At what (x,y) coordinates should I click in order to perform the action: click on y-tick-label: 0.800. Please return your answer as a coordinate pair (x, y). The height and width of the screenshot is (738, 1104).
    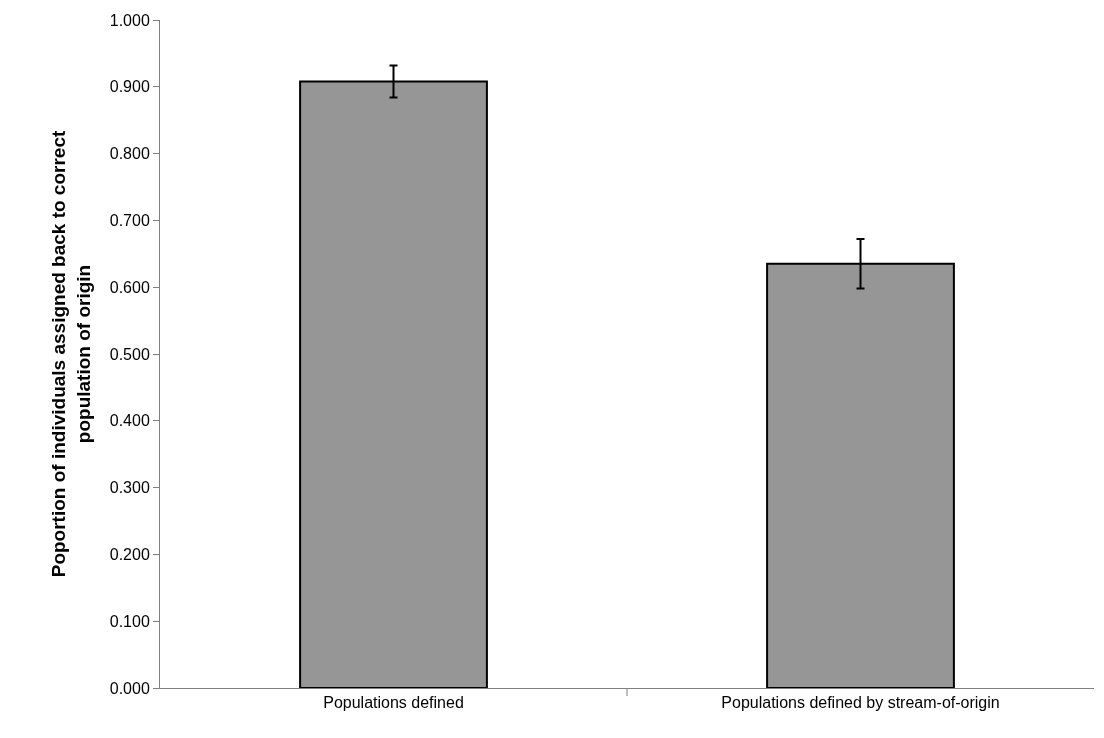
    Looking at the image, I should click on (129, 154).